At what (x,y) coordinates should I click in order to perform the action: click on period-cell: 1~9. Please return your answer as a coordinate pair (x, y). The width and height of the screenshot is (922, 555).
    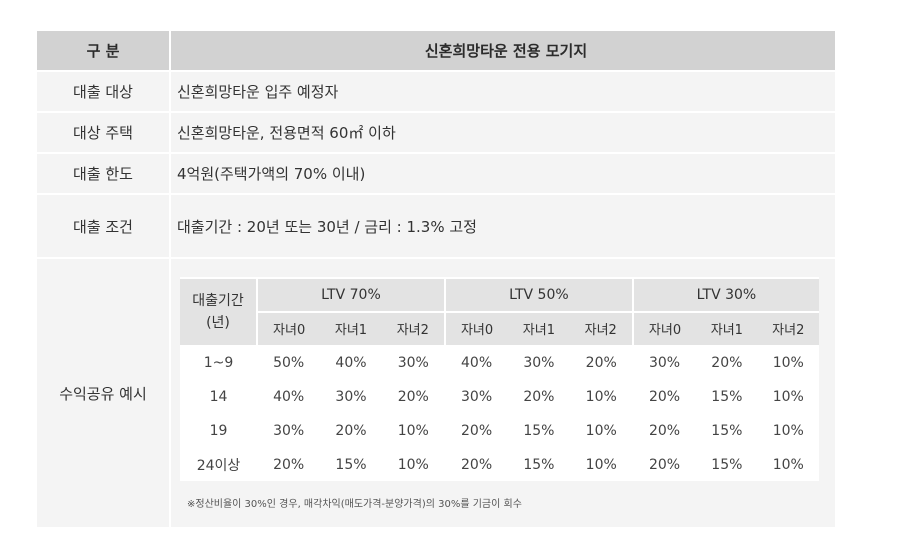
    Looking at the image, I should click on (218, 362).